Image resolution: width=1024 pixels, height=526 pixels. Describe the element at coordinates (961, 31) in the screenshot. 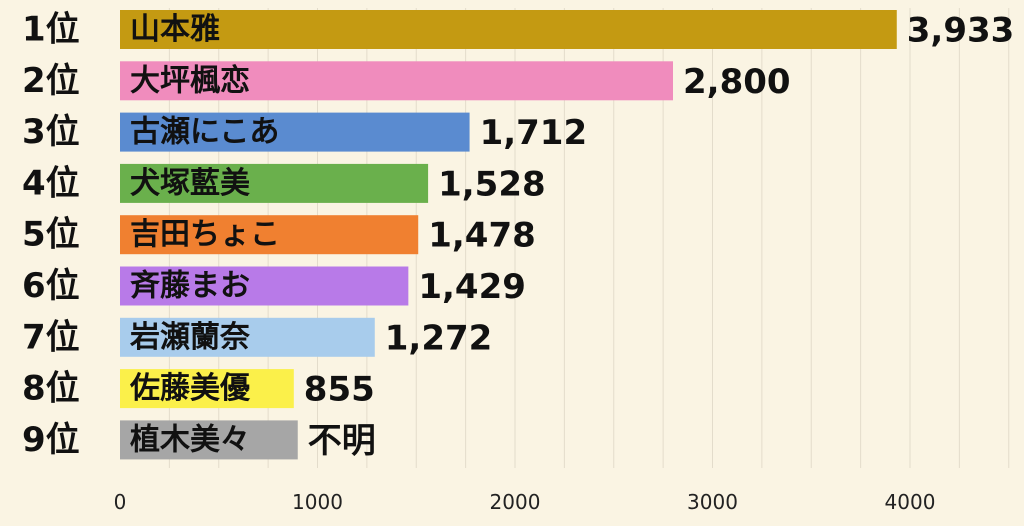

I see `value-label: 3,933` at that location.